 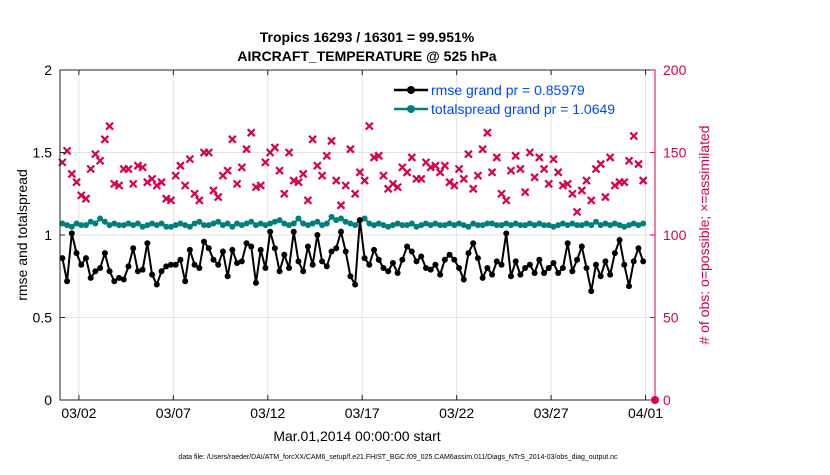 What do you see at coordinates (48, 70) in the screenshot?
I see `y-tick-label-left: 2` at bounding box center [48, 70].